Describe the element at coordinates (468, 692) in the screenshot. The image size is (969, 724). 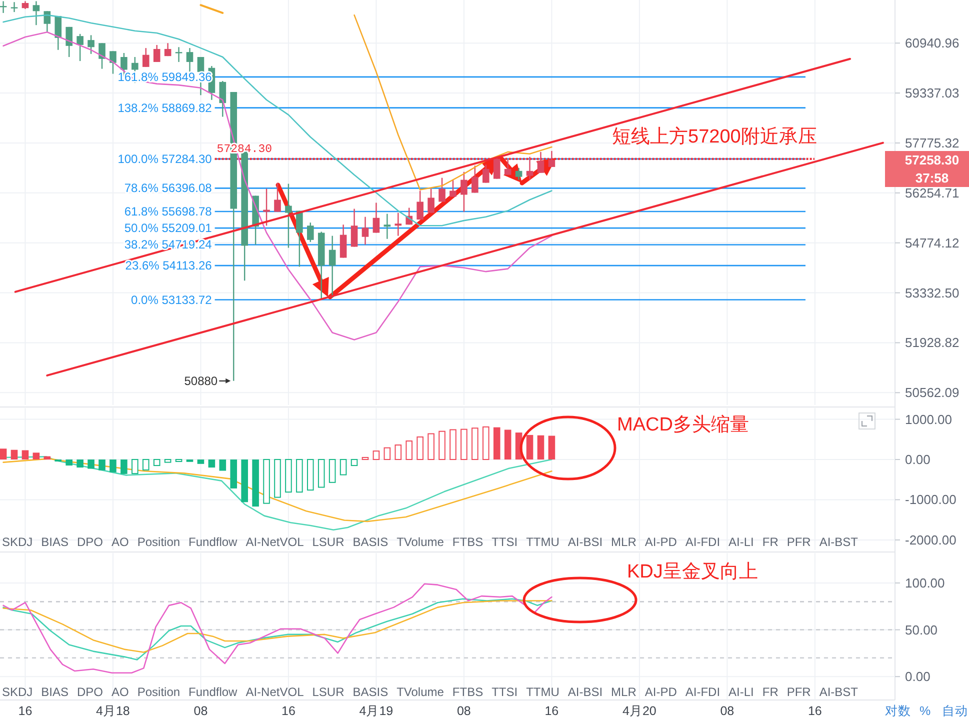
I see `annotation: FTBS` at that location.